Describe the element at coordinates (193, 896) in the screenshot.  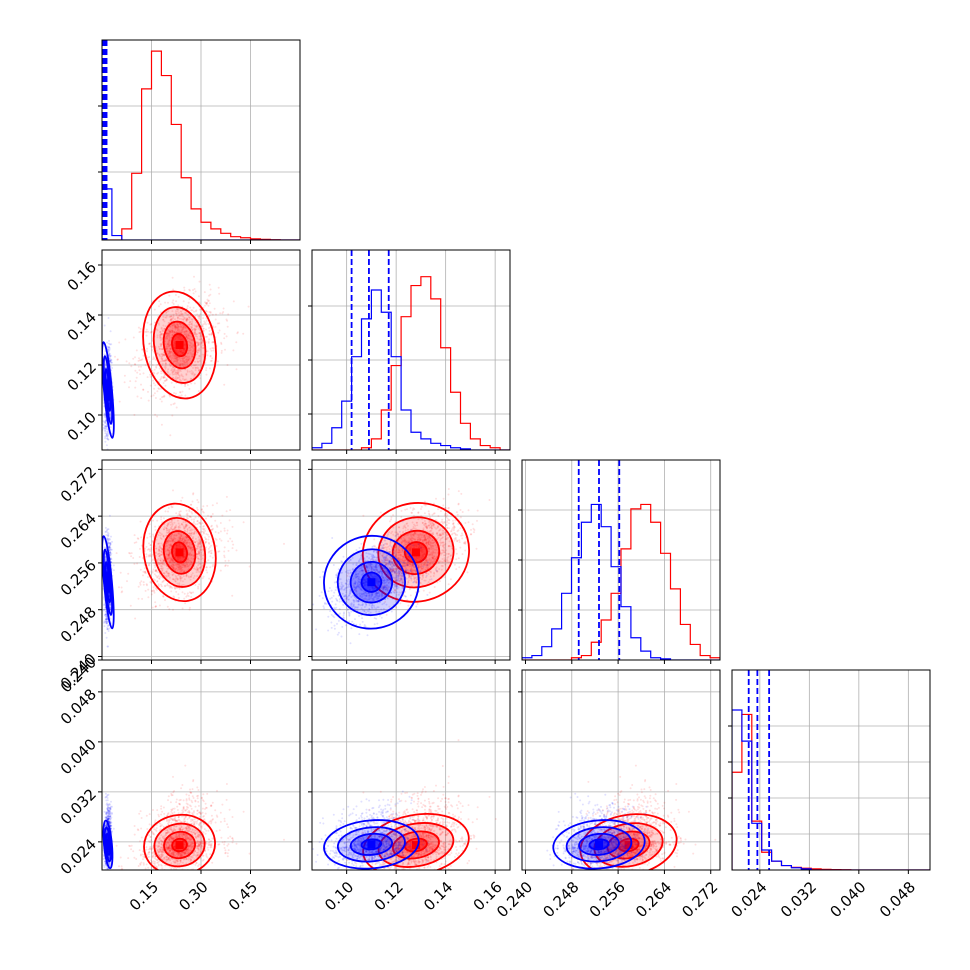
I see `x-tick-label: 0.30` at that location.